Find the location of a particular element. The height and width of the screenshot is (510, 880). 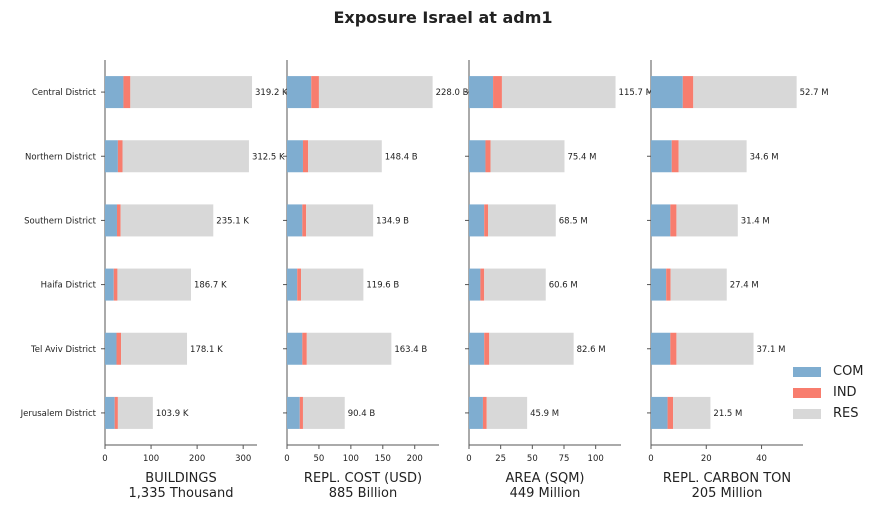

panel-2-bar-com-haifa-district is located at coordinates (292, 284).